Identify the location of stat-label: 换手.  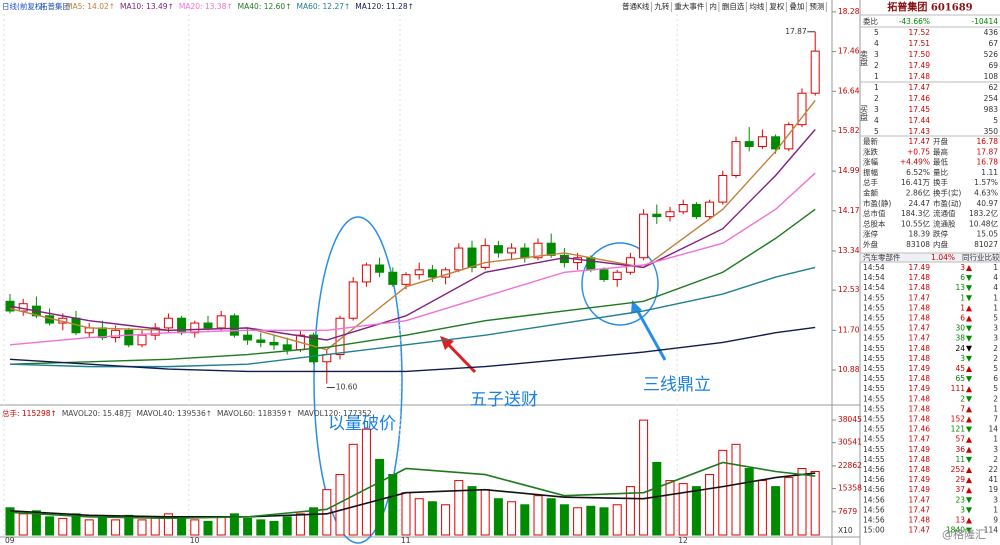
(940, 182).